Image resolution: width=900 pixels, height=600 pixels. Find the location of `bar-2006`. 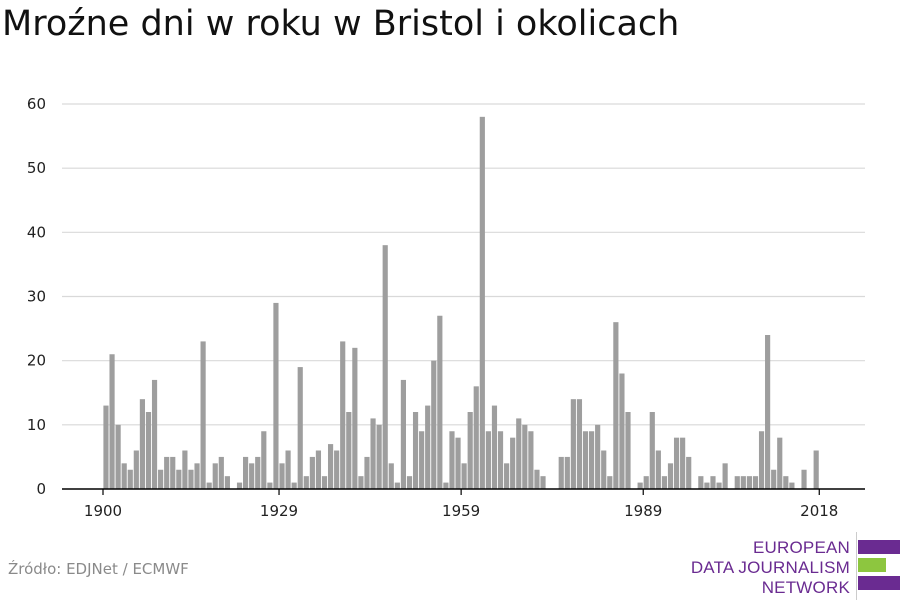

bar-2006 is located at coordinates (749, 482).